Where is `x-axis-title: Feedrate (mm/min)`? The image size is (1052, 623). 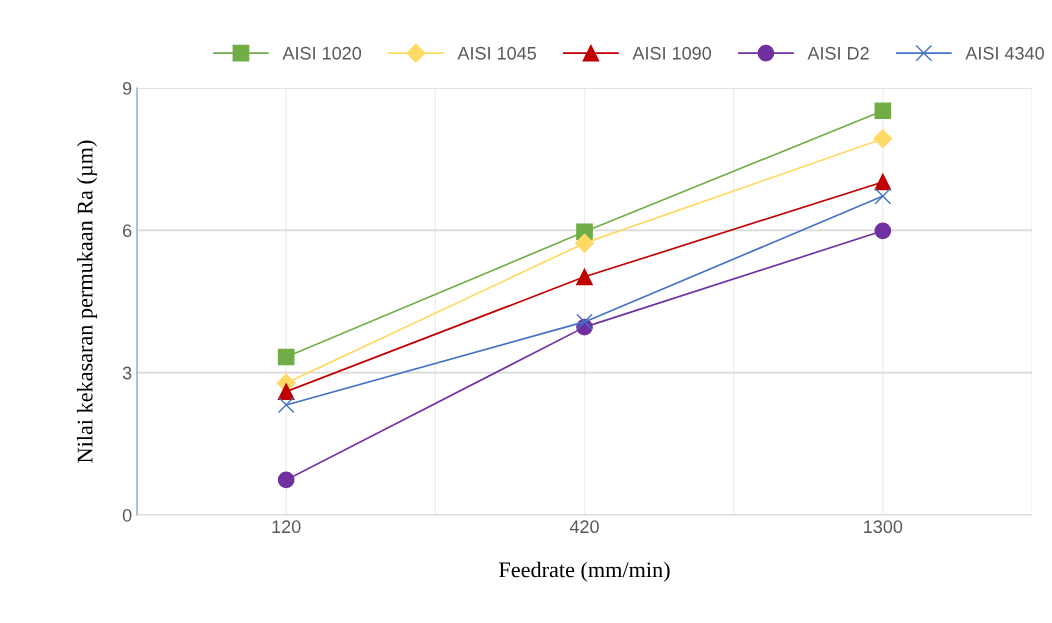
x-axis-title: Feedrate (mm/min) is located at coordinates (584, 571).